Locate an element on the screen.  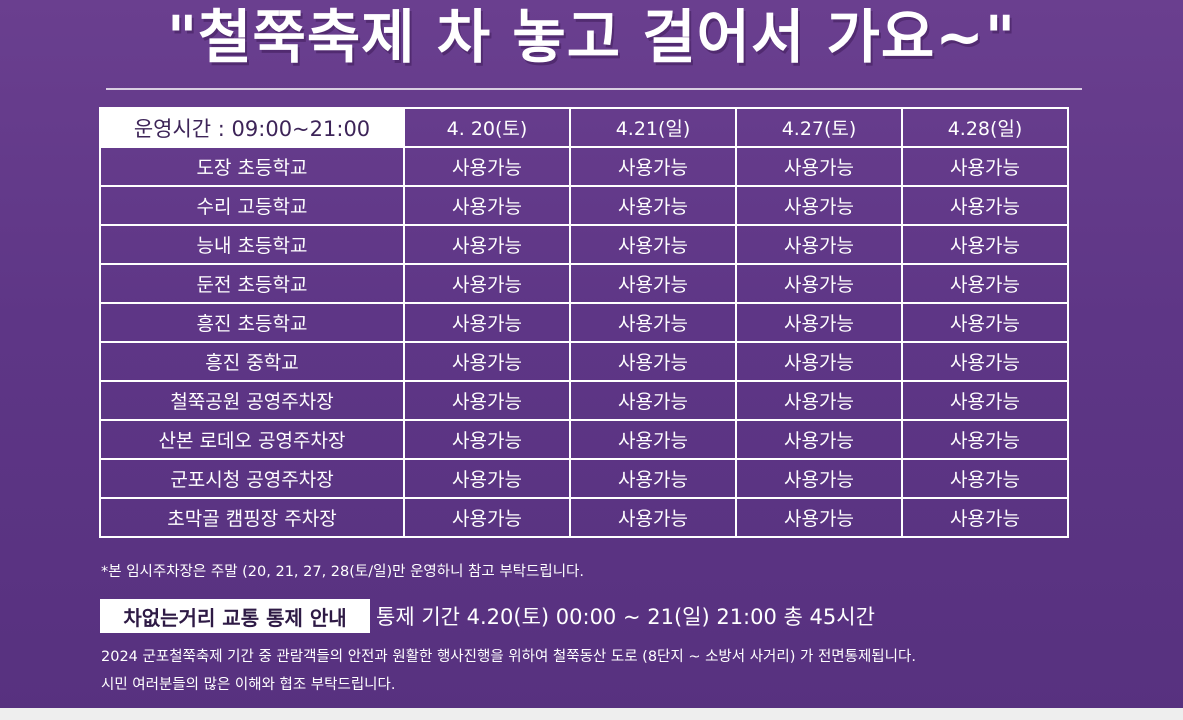
parking-location: 흥진 초등학교 is located at coordinates (252, 322).